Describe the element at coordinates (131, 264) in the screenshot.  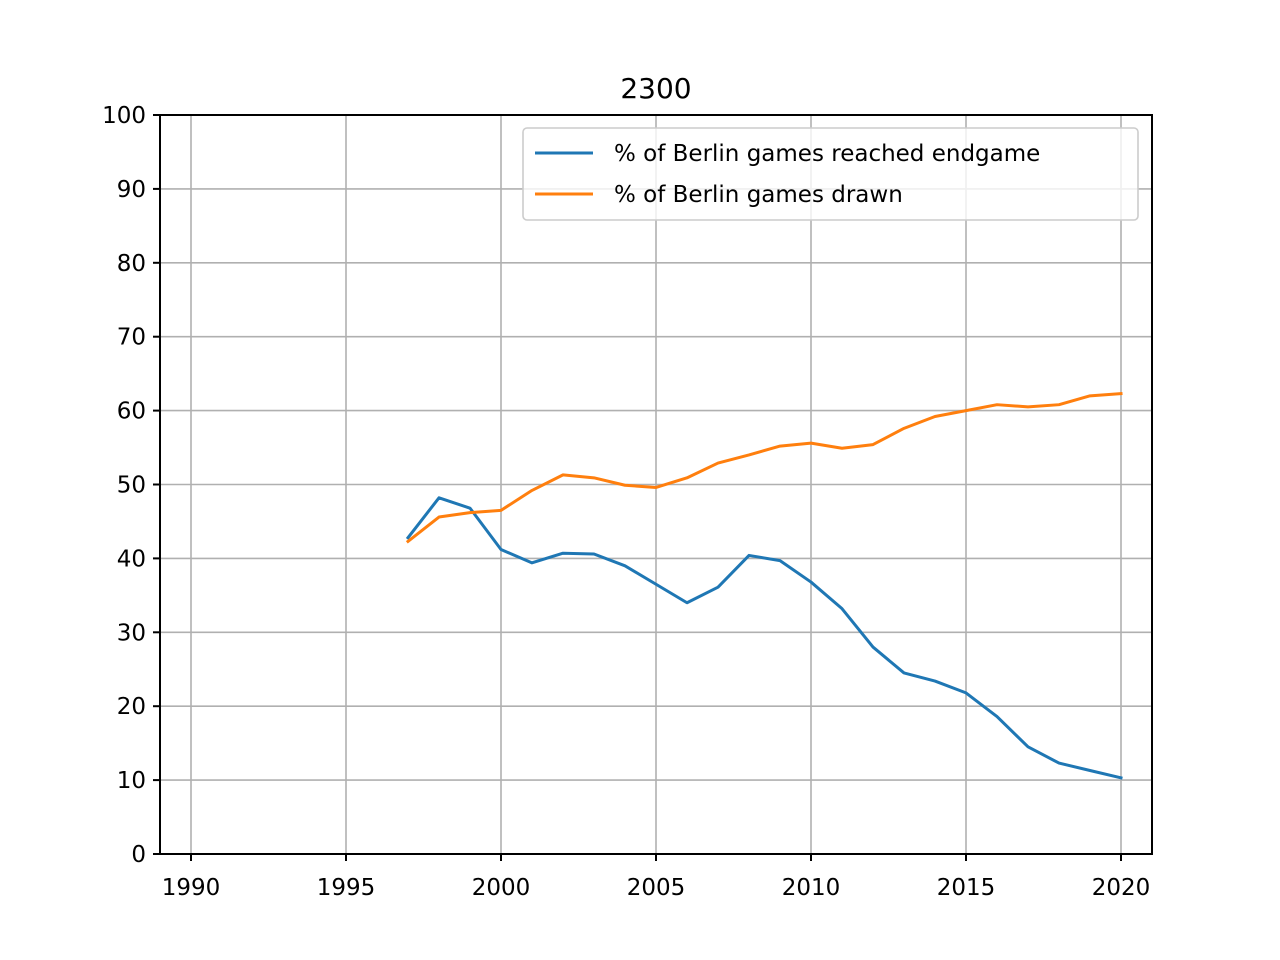
I see `y-tick-label: 80` at that location.